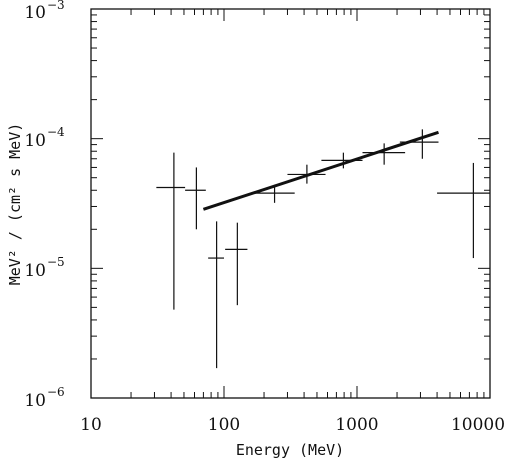 The height and width of the screenshot is (461, 520). Describe the element at coordinates (356, 425) in the screenshot. I see `x-tick-label-1000: 1000` at that location.